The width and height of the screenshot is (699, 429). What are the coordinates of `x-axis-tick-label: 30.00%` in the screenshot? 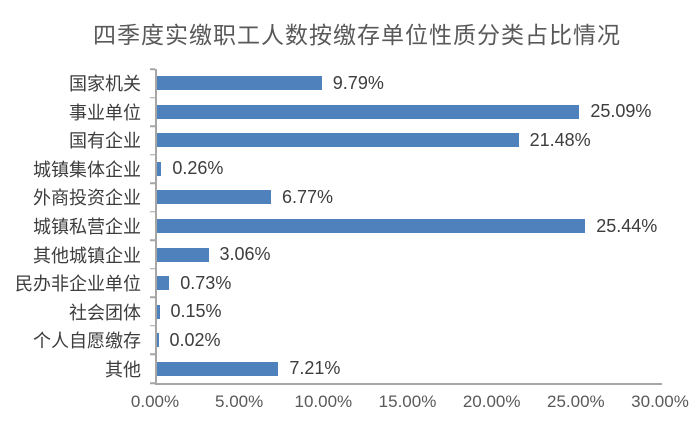 It's located at (660, 401).